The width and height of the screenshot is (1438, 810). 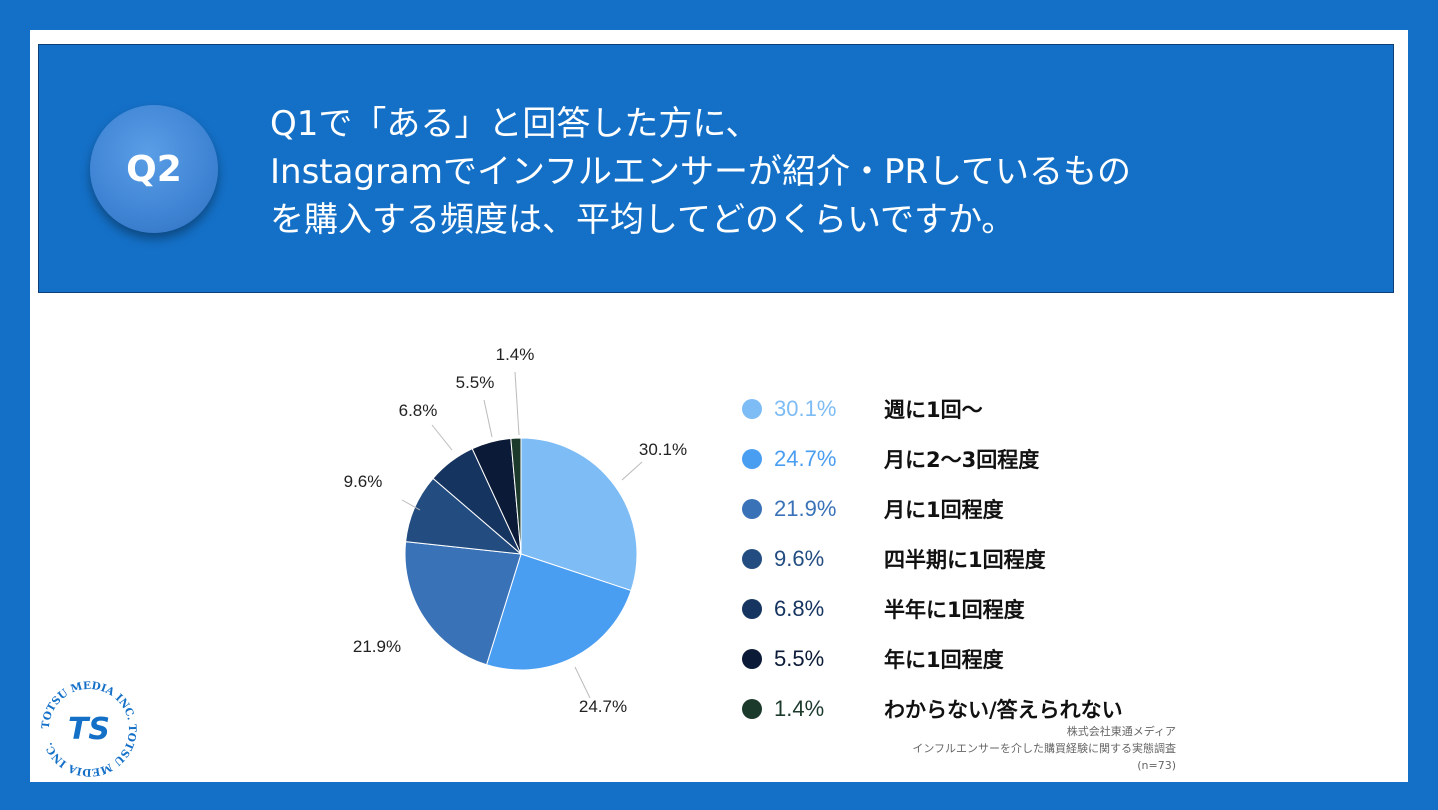 I want to click on slice-label: 5.5%, so click(x=475, y=382).